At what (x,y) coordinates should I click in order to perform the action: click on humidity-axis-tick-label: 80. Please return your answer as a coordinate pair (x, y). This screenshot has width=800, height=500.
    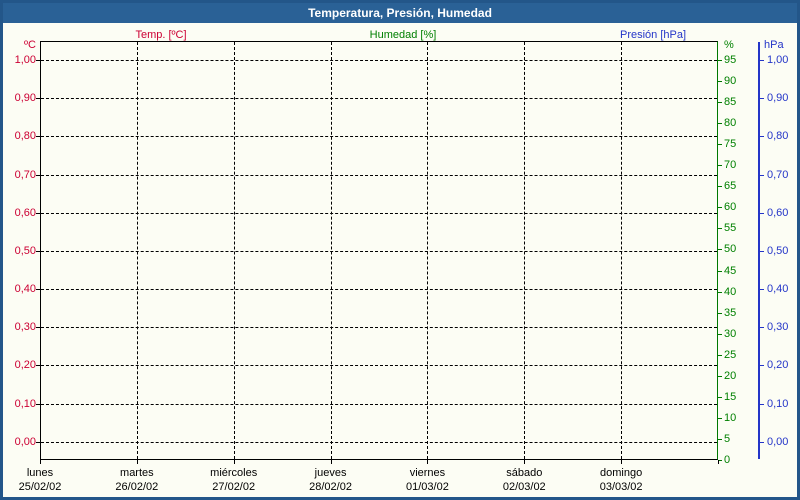
    Looking at the image, I should click on (730, 123).